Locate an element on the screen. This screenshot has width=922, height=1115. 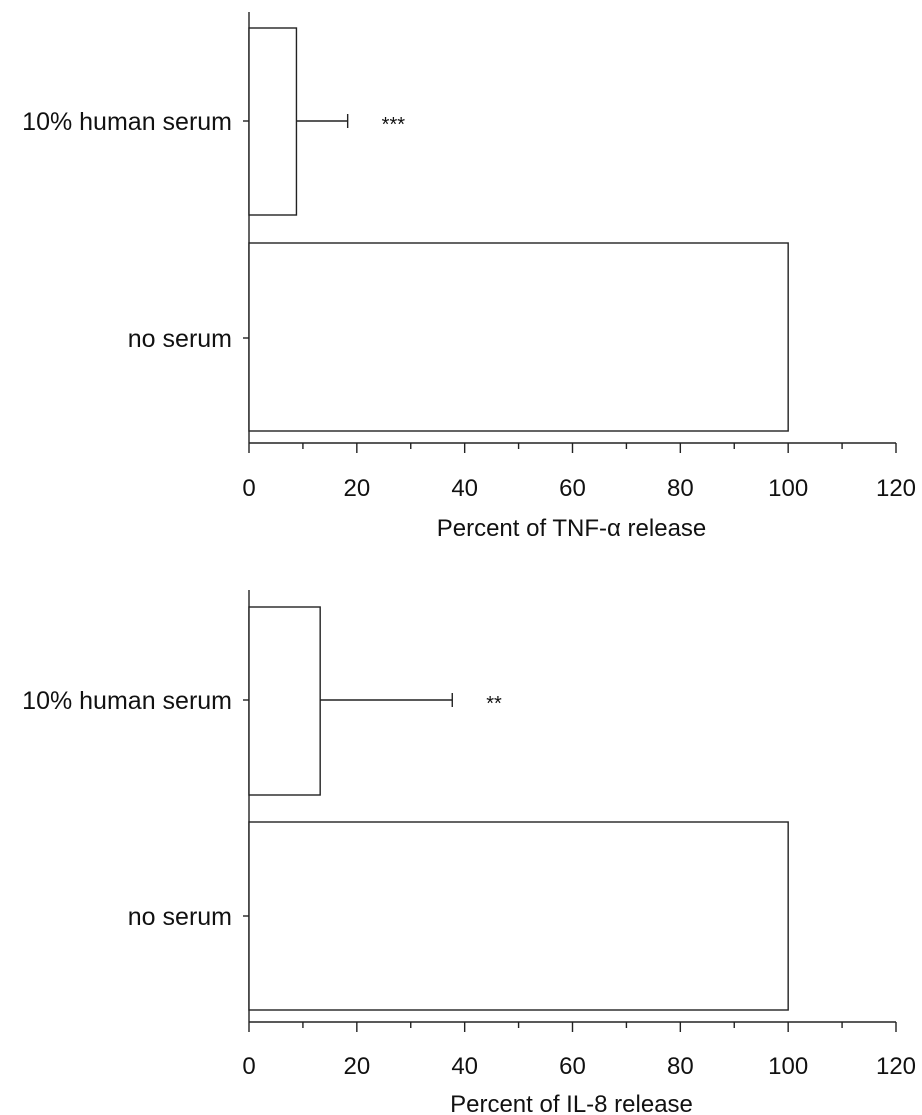
x-axis-title: Percent of IL-8 release is located at coordinates (571, 1103).